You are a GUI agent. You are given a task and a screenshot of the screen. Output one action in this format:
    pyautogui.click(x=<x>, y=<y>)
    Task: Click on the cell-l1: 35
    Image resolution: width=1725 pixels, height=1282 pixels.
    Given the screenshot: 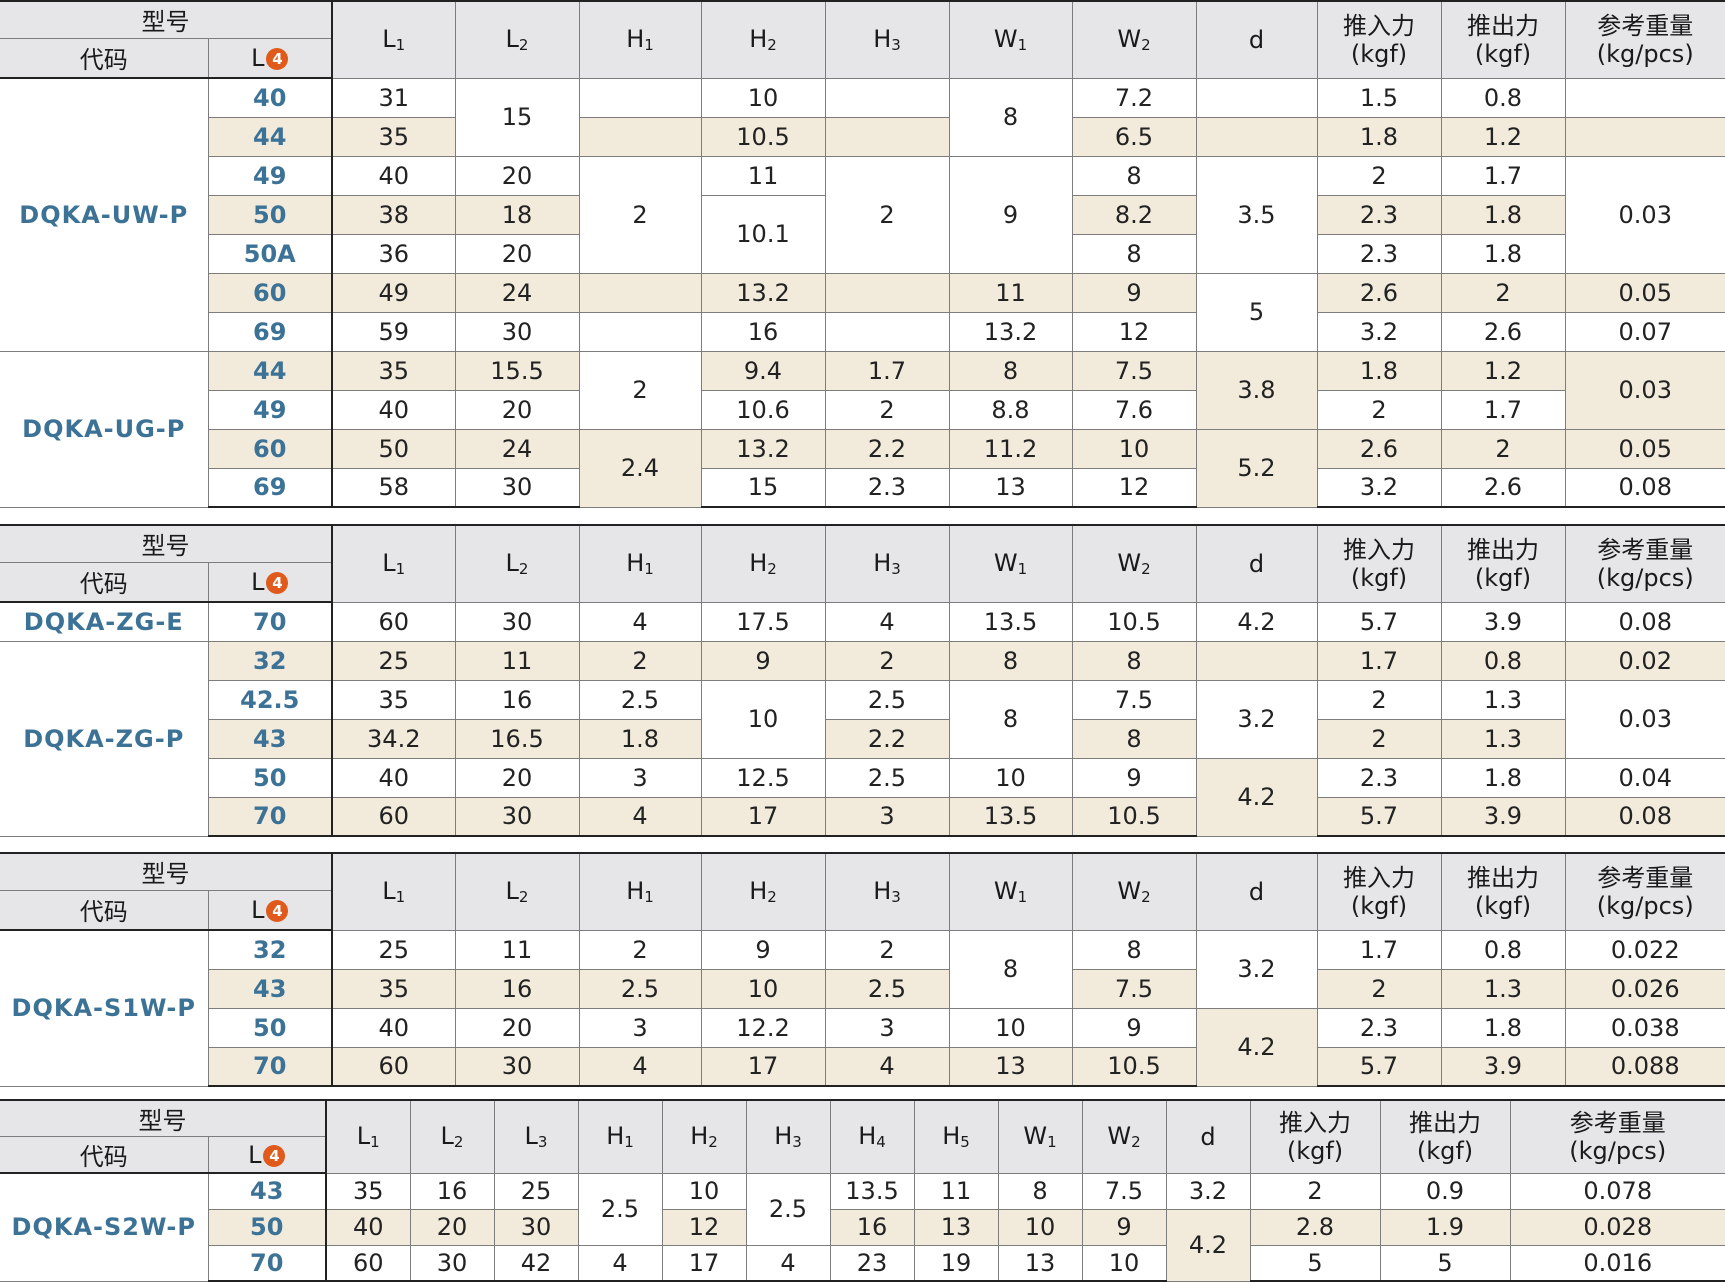 What is the action you would take?
    pyautogui.click(x=394, y=371)
    